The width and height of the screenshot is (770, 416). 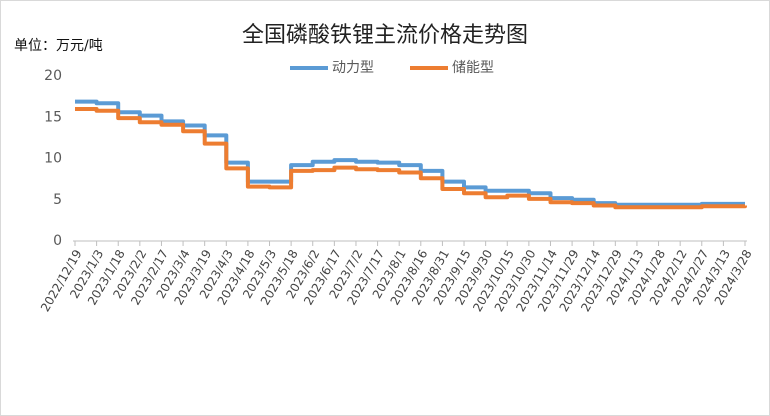 What do you see at coordinates (473, 68) in the screenshot?
I see `legend-label: 储能型` at bounding box center [473, 68].